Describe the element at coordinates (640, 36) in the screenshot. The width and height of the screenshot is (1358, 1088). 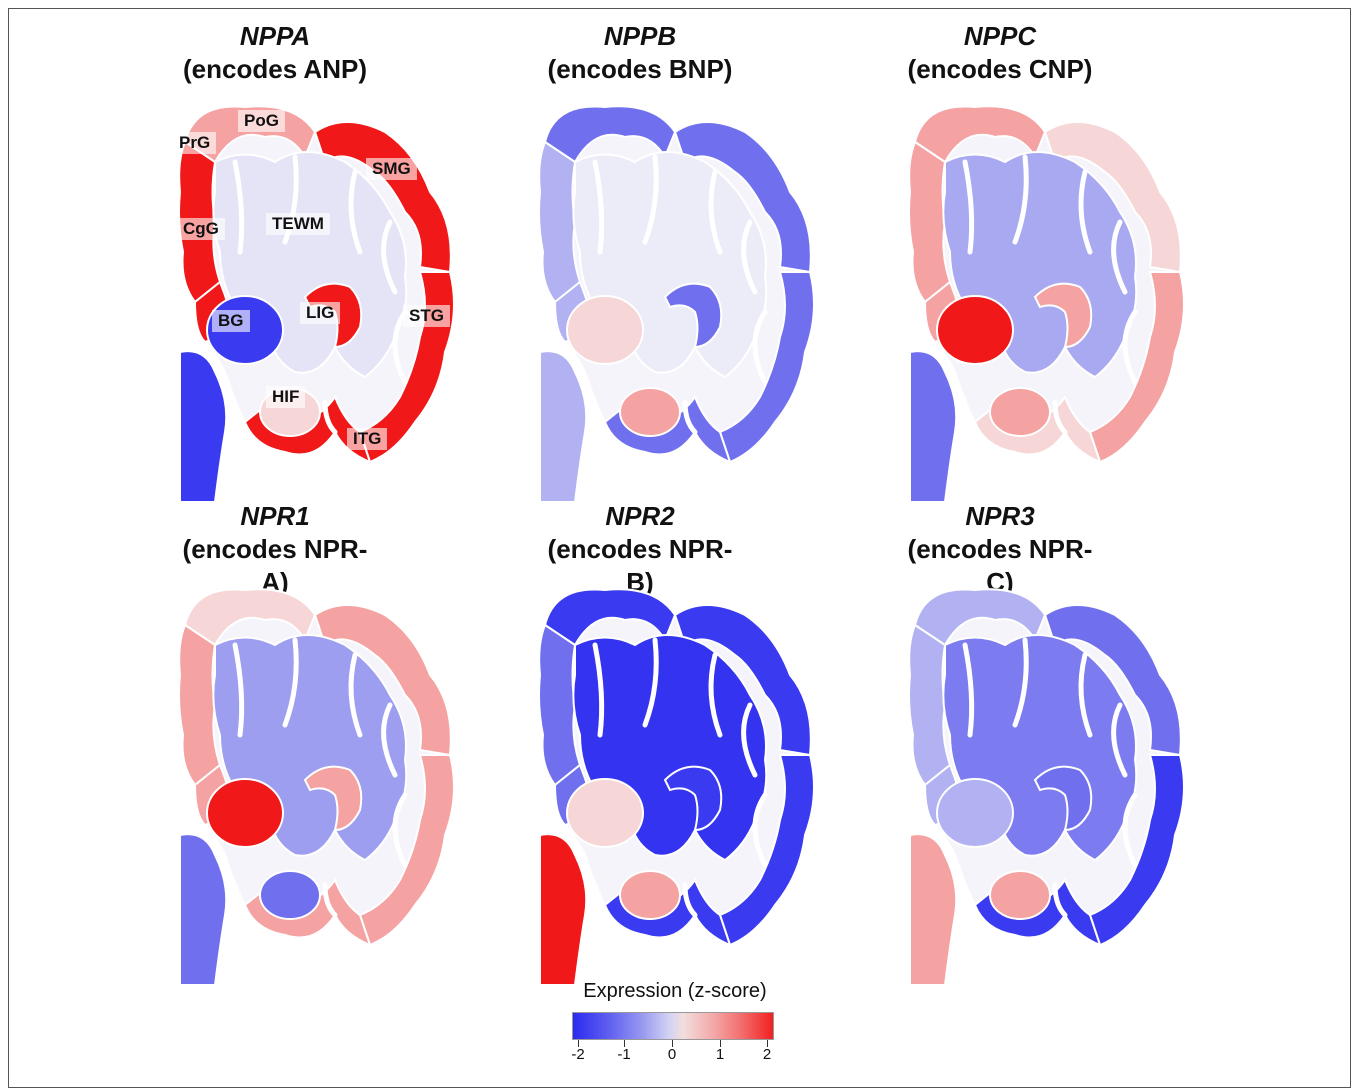
I see `gene-name: NPPB` at that location.